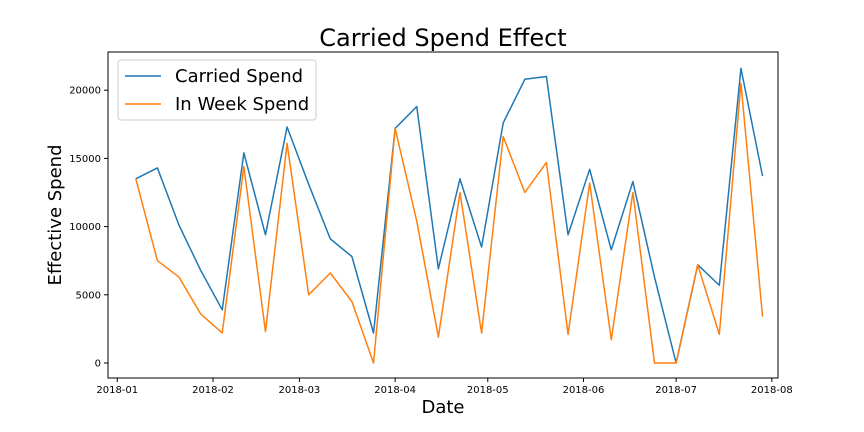 This screenshot has height=432, width=864. What do you see at coordinates (442, 38) in the screenshot?
I see `chart-title: Carried Spend Effect` at bounding box center [442, 38].